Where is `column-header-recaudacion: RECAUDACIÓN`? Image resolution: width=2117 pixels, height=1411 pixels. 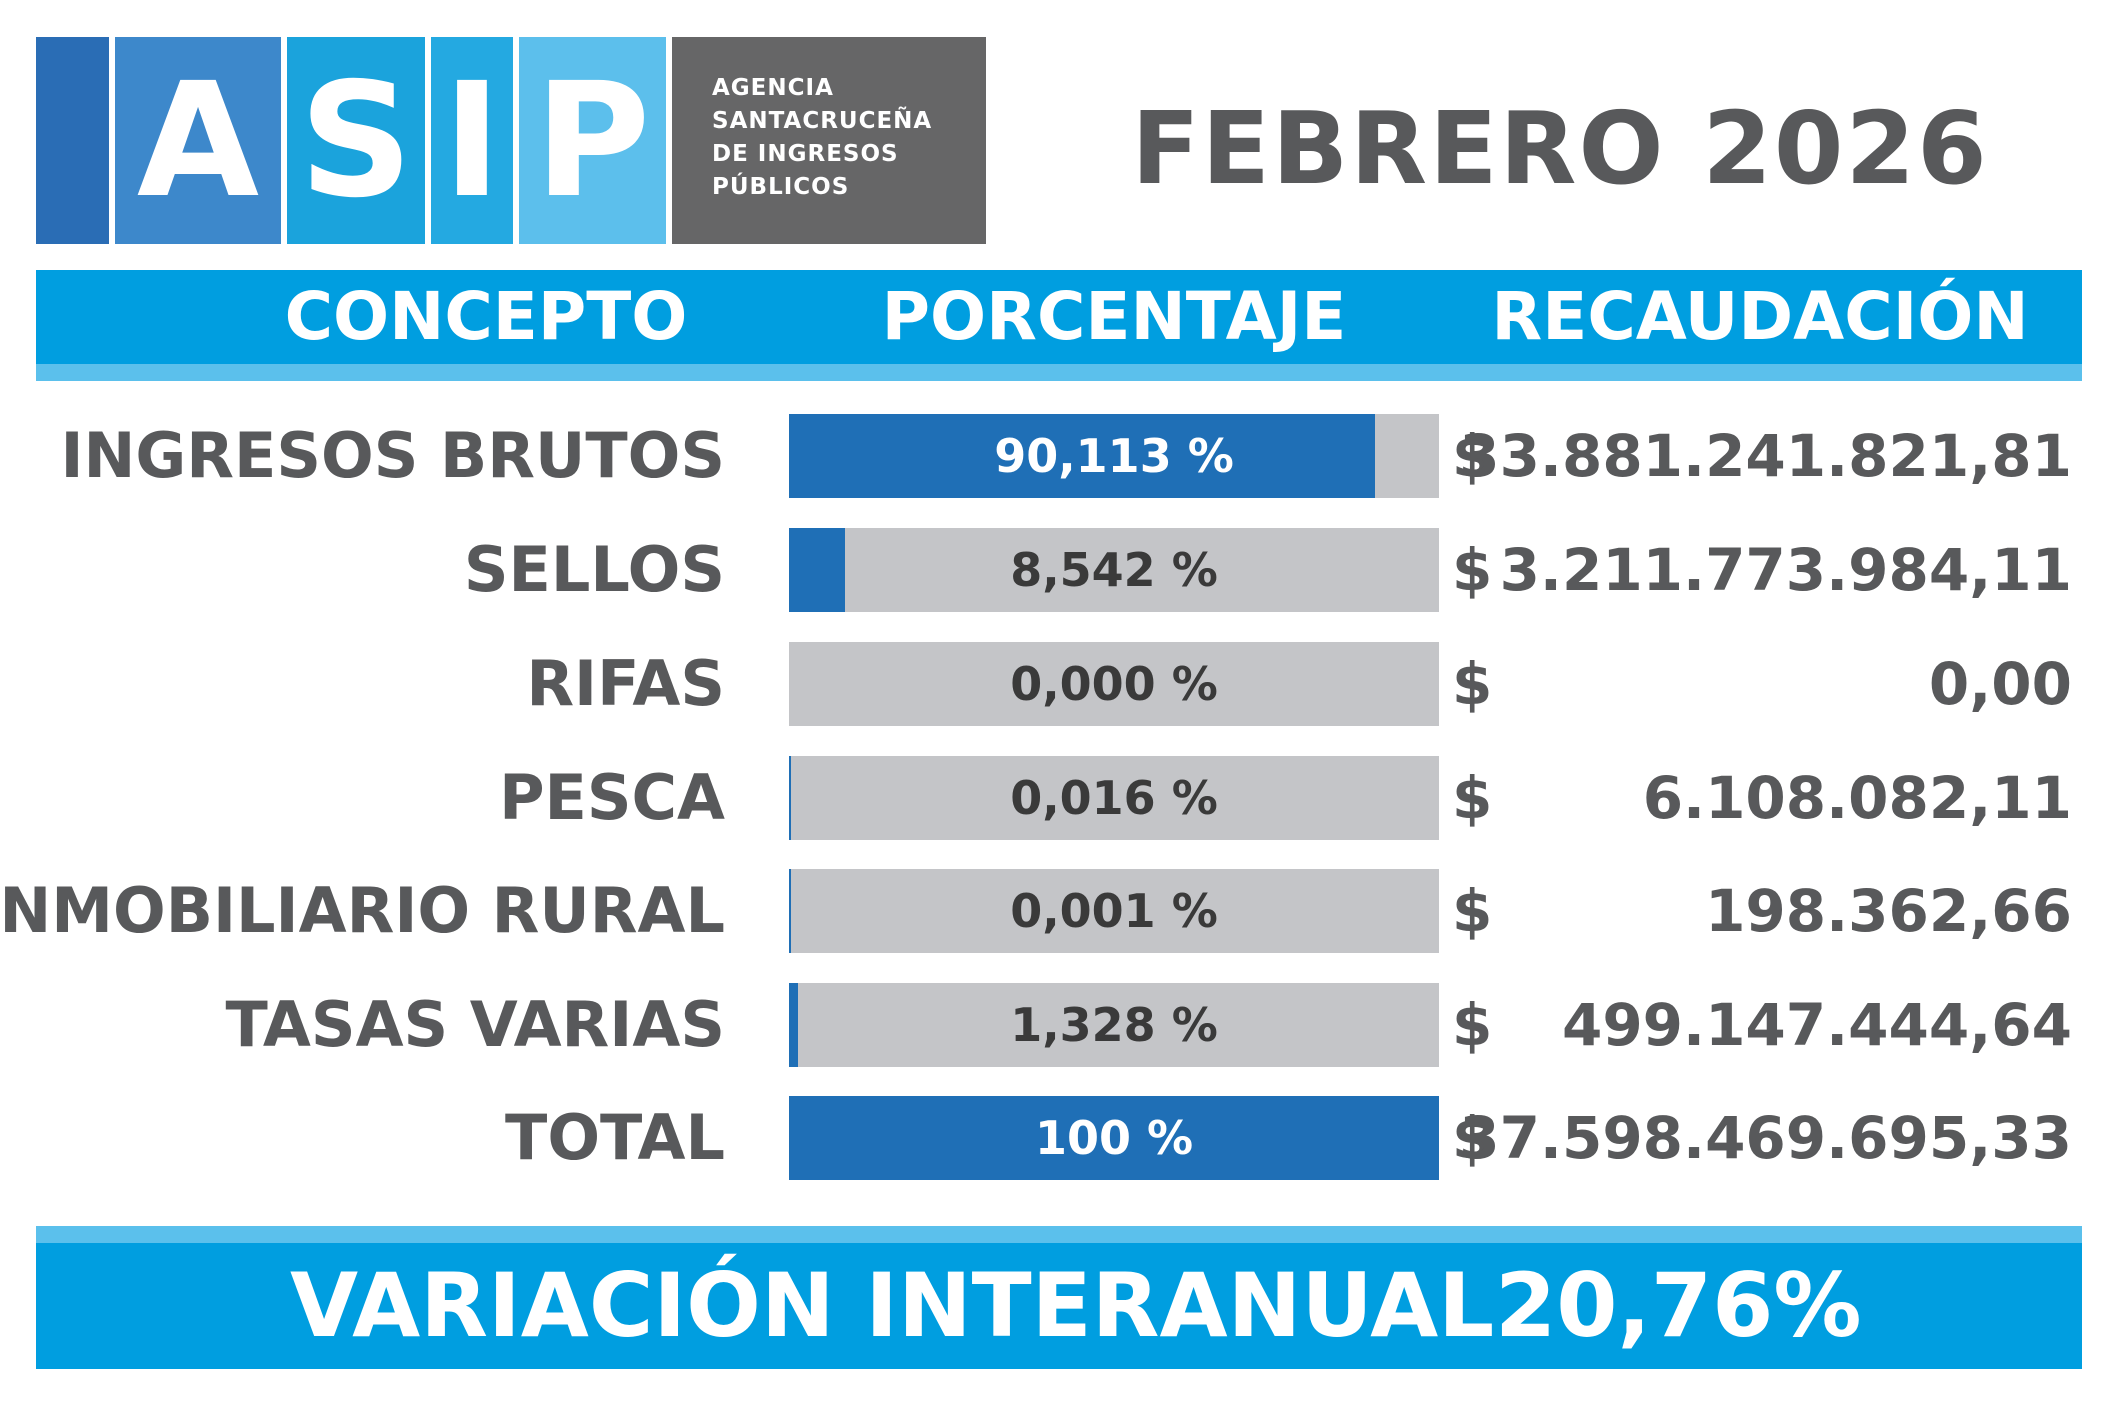
column-header-recaudacion: RECAUDACIÓN is located at coordinates (1760, 316).